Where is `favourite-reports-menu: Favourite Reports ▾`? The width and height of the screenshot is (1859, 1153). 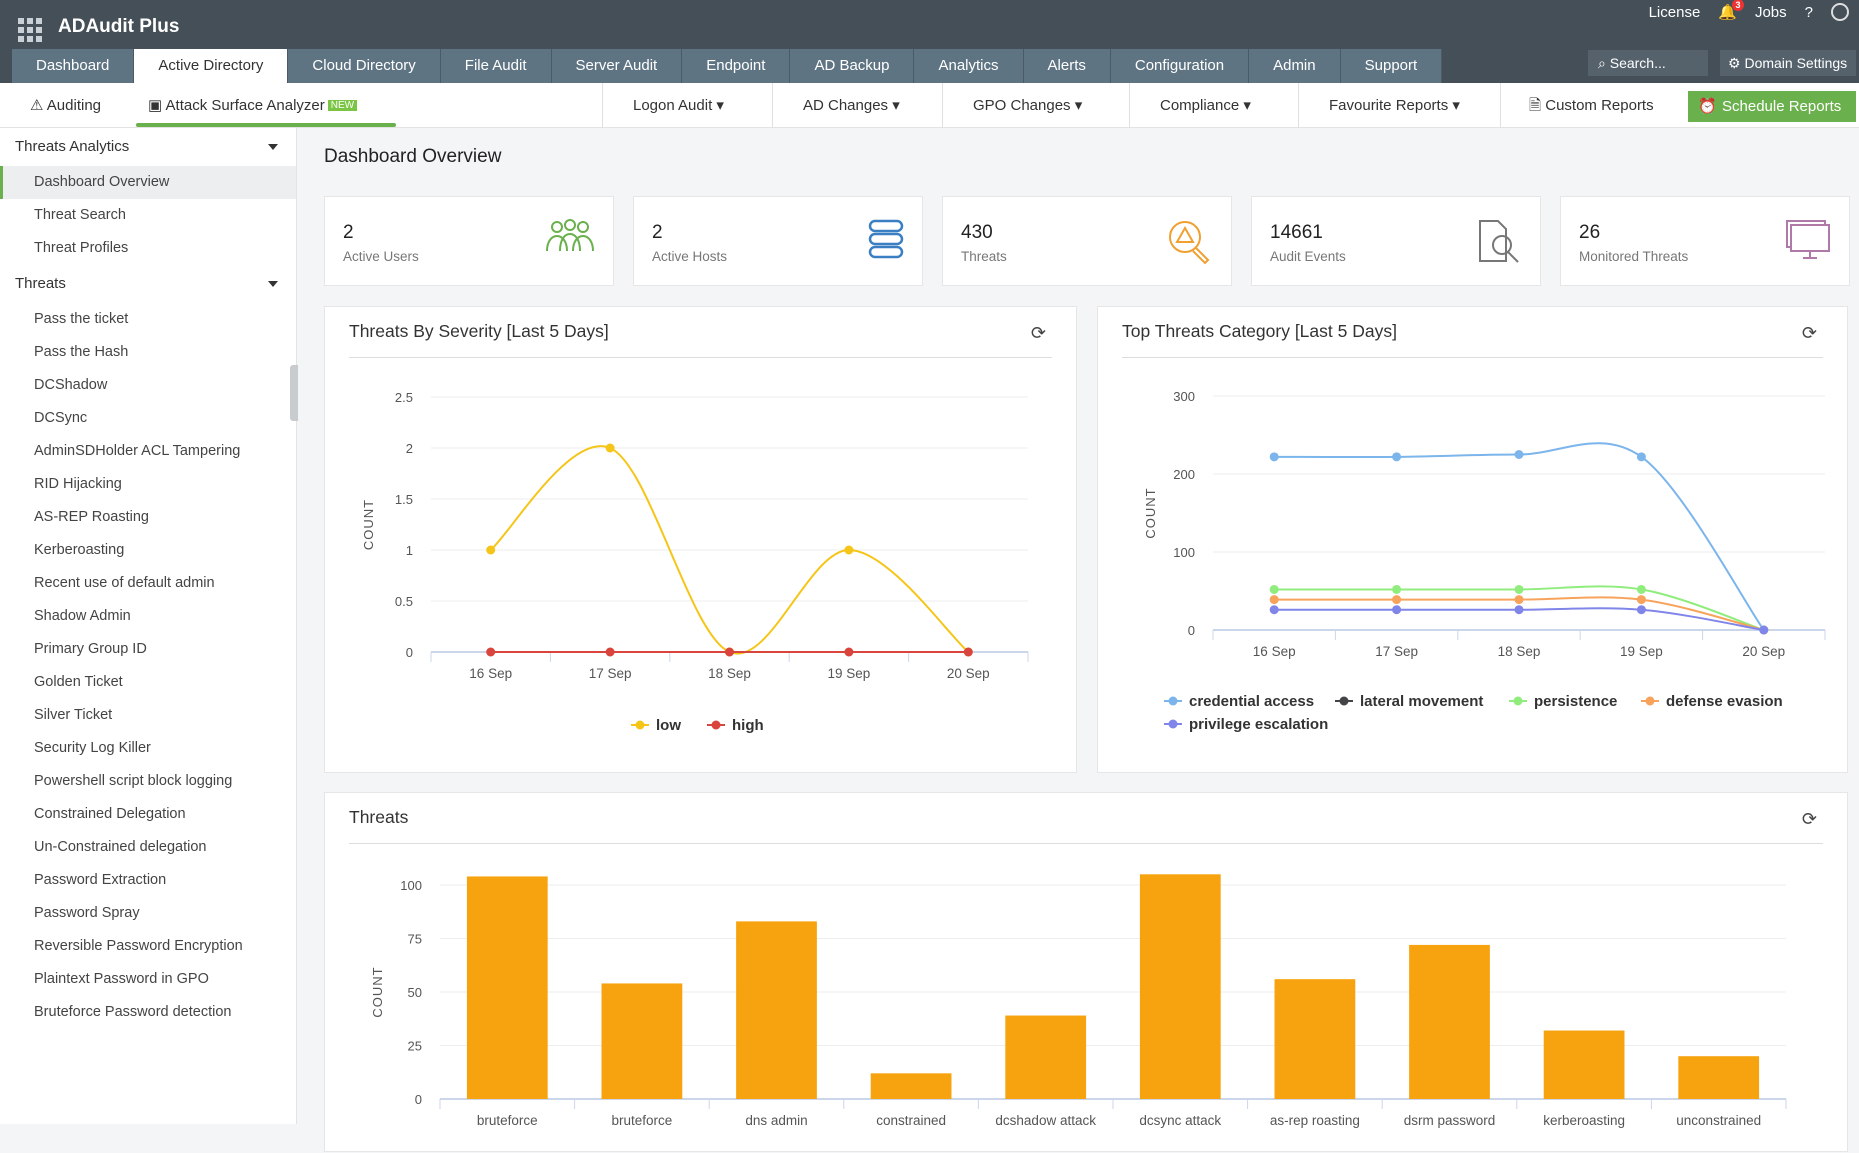 favourite-reports-menu: Favourite Reports ▾ is located at coordinates (1379, 105).